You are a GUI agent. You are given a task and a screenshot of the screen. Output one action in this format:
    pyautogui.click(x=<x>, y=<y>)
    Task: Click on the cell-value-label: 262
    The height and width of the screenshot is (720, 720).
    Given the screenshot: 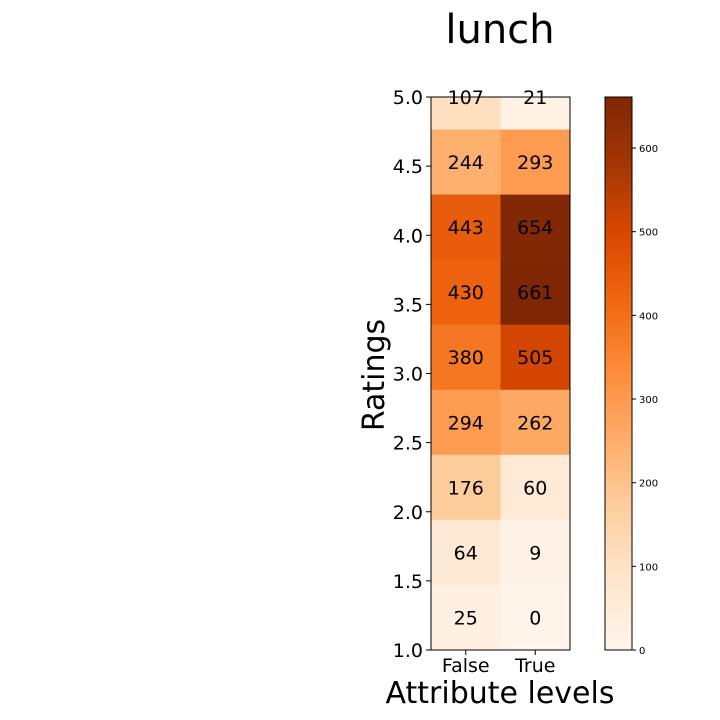 What is the action you would take?
    pyautogui.click(x=535, y=423)
    